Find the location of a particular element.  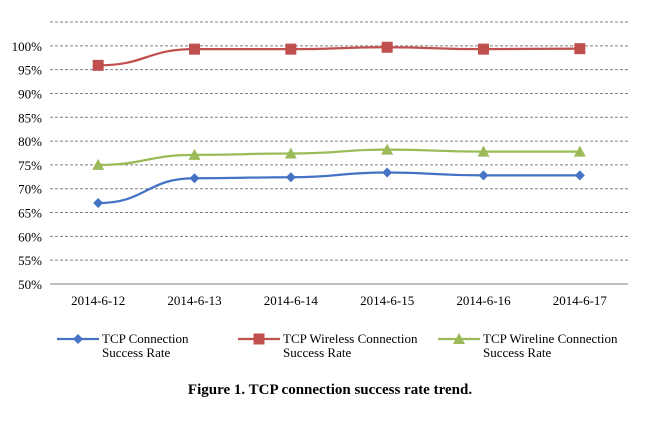

x-tick-label: 2014-6-13 is located at coordinates (194, 300).